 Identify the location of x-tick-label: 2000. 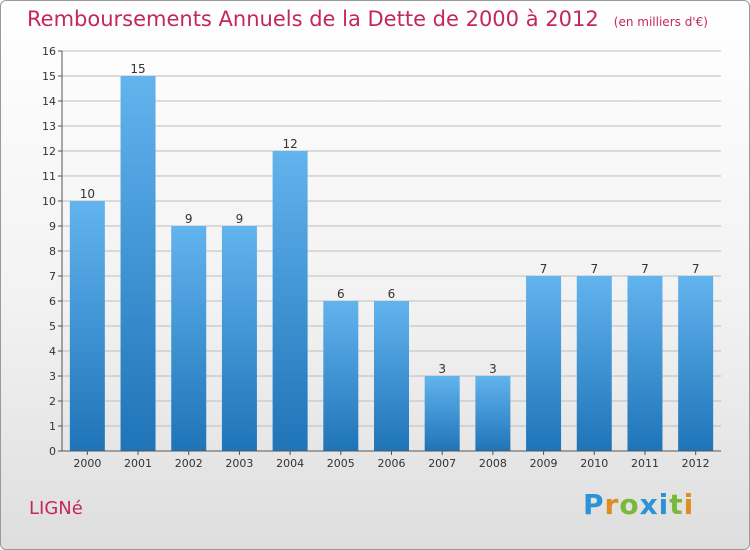
(87, 463).